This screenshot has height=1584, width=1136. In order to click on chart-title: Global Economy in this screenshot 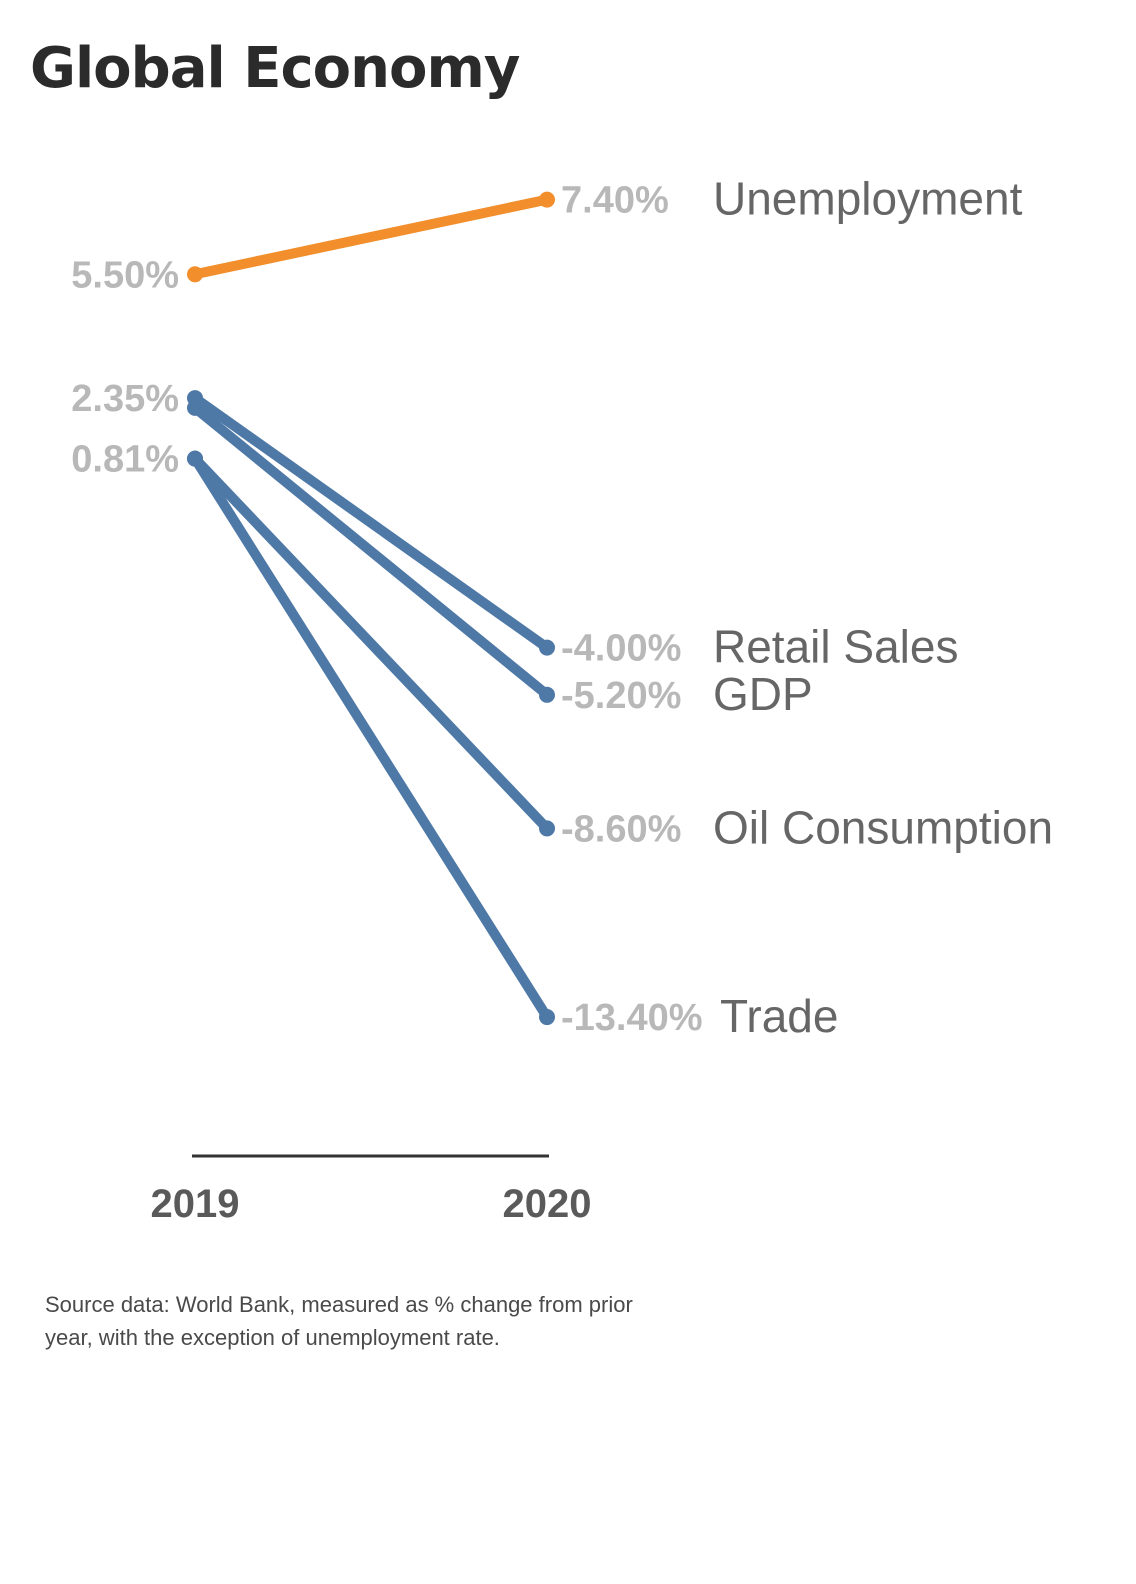, I will do `click(275, 68)`.